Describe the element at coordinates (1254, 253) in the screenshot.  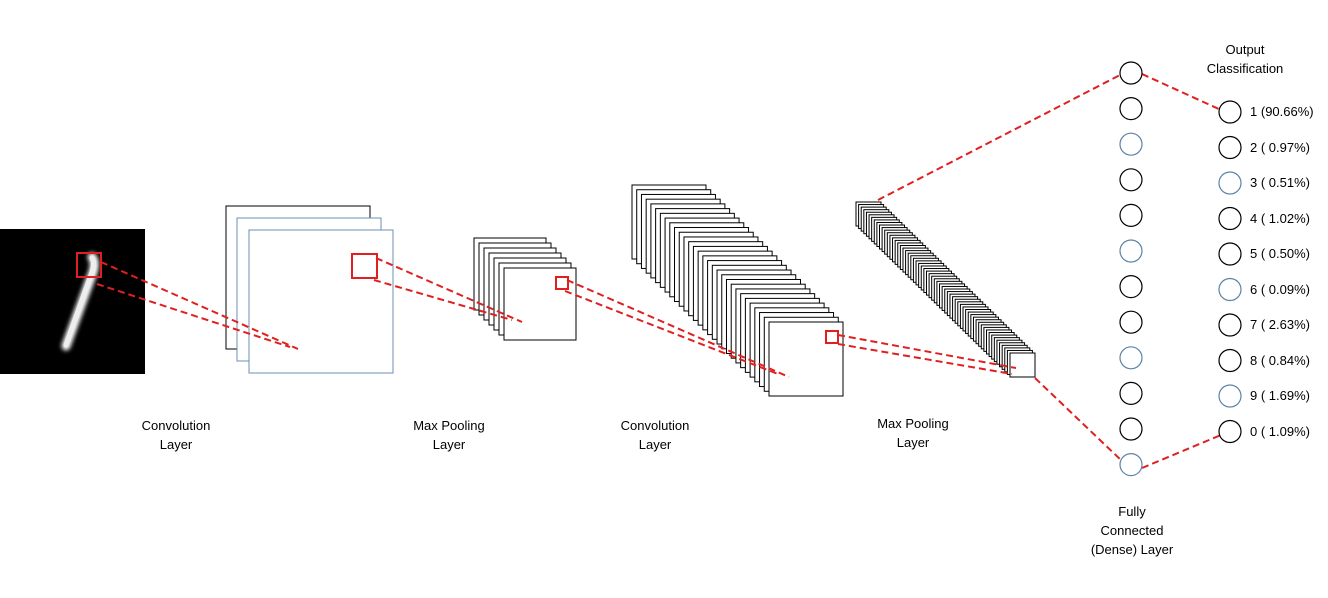
I see `output-digit: 5` at that location.